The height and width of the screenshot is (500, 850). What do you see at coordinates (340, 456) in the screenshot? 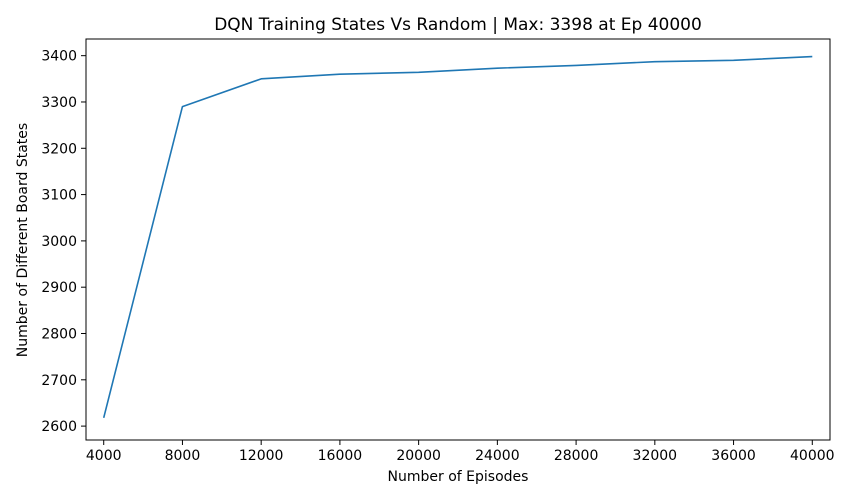
I see `x-tick-label: 16000` at bounding box center [340, 456].